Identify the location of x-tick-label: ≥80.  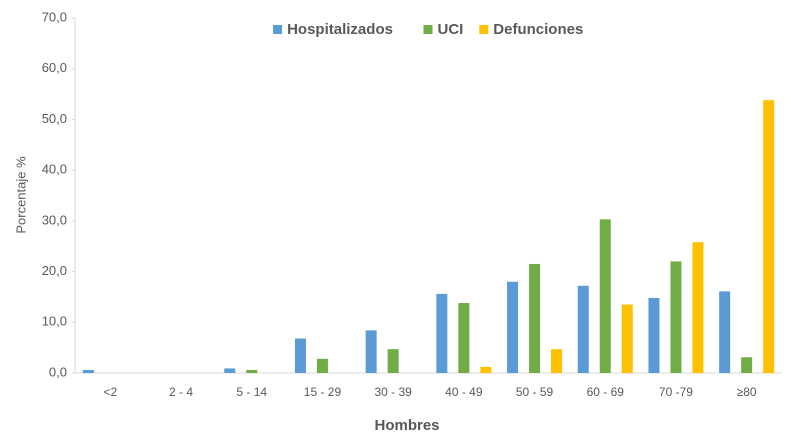
(747, 392).